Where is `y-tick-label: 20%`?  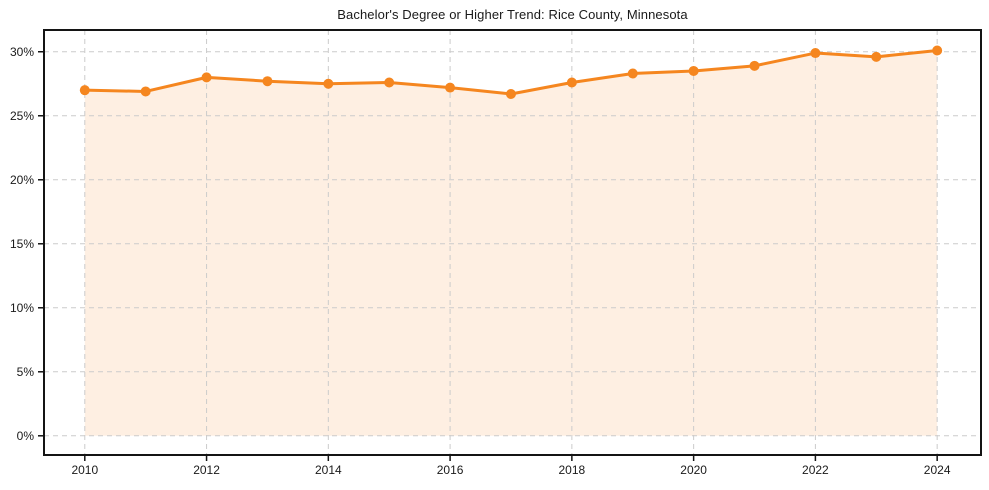
y-tick-label: 20% is located at coordinates (22, 180).